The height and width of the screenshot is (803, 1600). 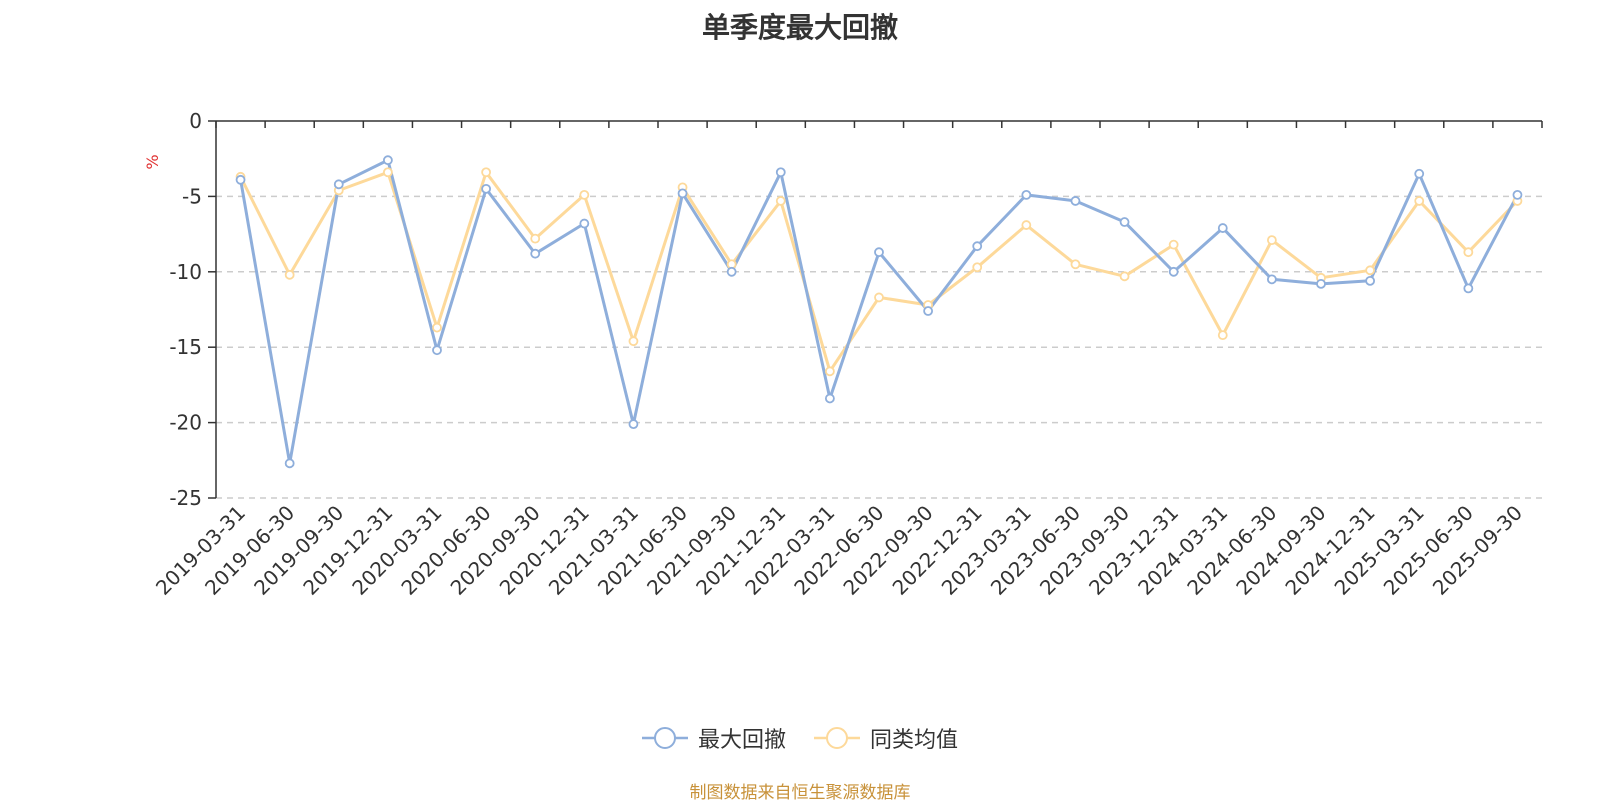 What do you see at coordinates (185, 272) in the screenshot?
I see `y-tick-label: -10` at bounding box center [185, 272].